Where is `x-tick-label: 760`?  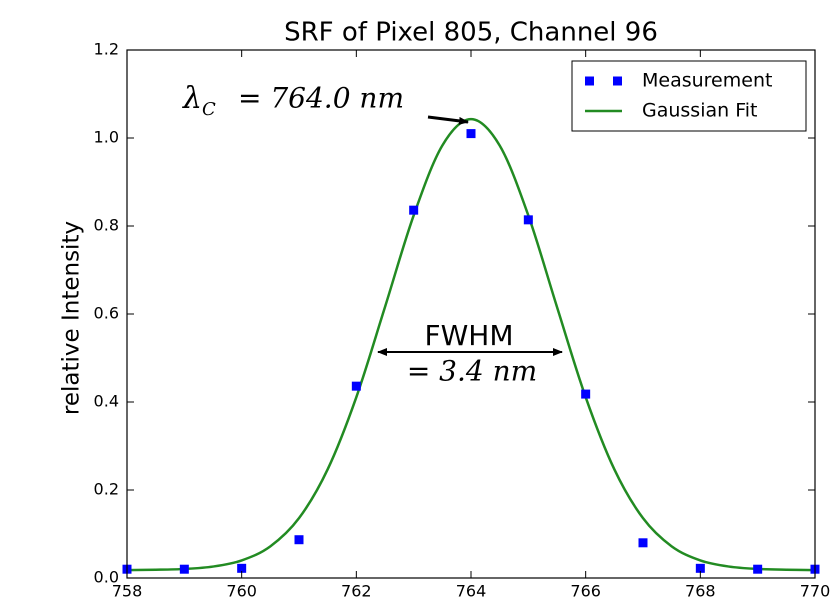
x-tick-label: 760 is located at coordinates (241, 591).